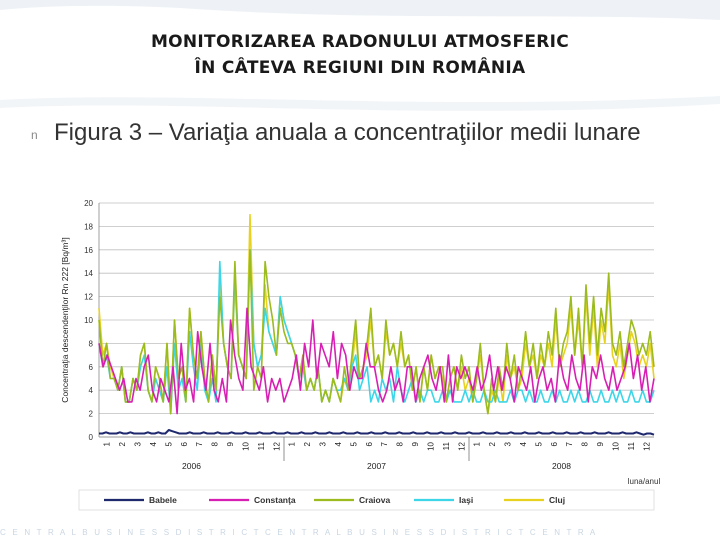 This screenshot has height=540, width=720. Describe the element at coordinates (91, 343) in the screenshot. I see `y-tick-label: 8` at that location.